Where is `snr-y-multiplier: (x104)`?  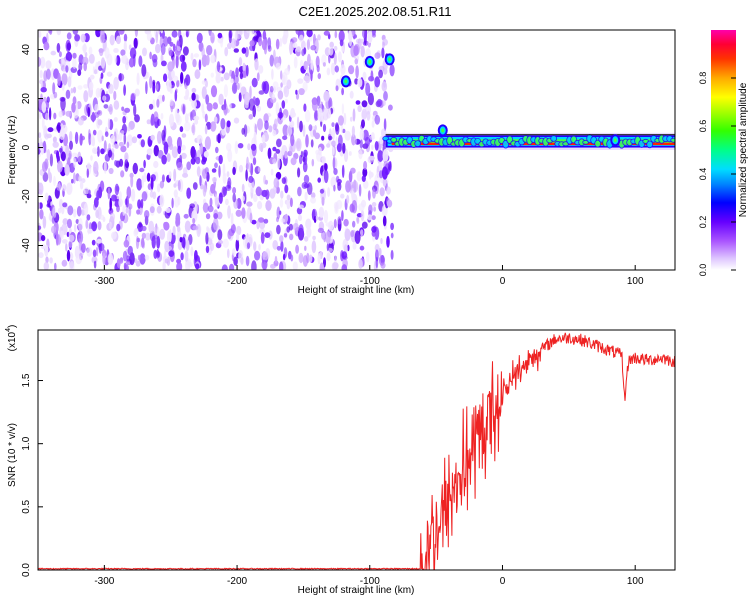 snr-y-multiplier: (x104) is located at coordinates (11, 338).